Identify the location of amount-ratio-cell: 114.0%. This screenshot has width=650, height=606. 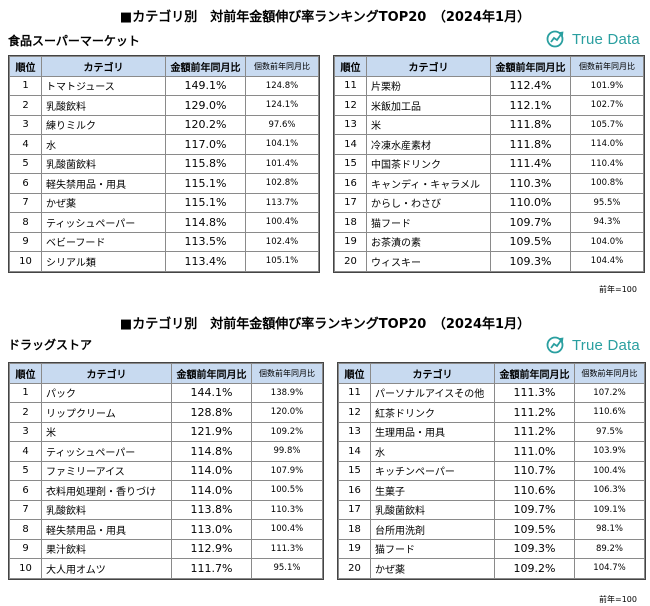
(211, 490).